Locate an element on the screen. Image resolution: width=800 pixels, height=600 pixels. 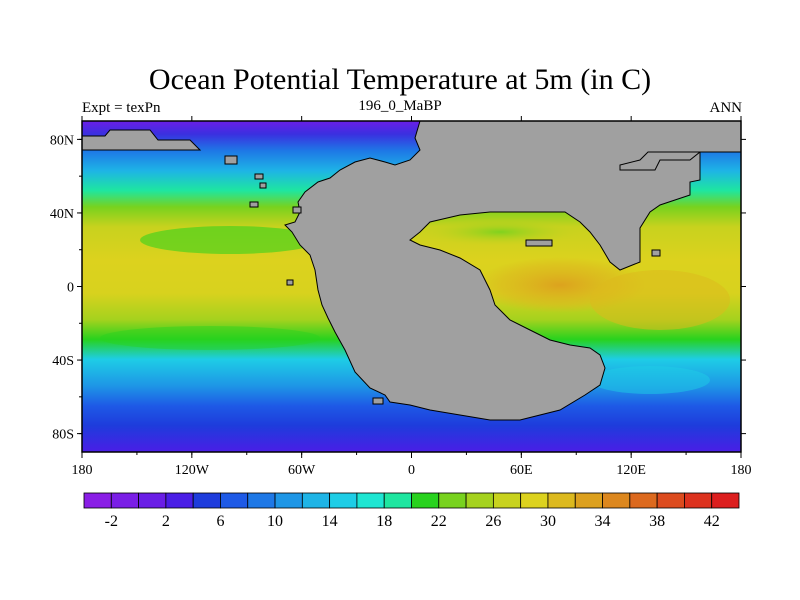
x-tick-label: 0 is located at coordinates (411, 470).